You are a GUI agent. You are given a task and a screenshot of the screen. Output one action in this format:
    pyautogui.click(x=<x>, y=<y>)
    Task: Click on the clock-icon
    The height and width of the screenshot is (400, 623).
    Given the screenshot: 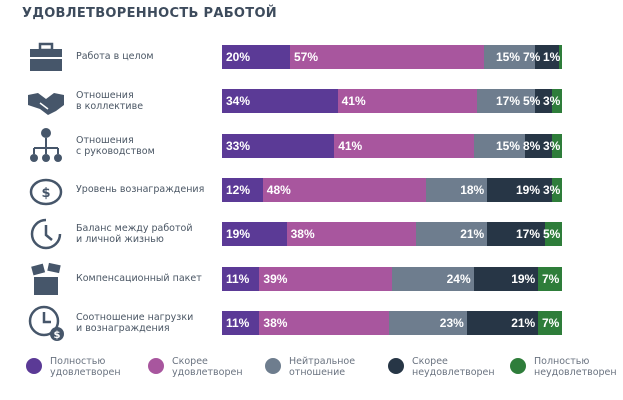 What is the action you would take?
    pyautogui.click(x=46, y=234)
    